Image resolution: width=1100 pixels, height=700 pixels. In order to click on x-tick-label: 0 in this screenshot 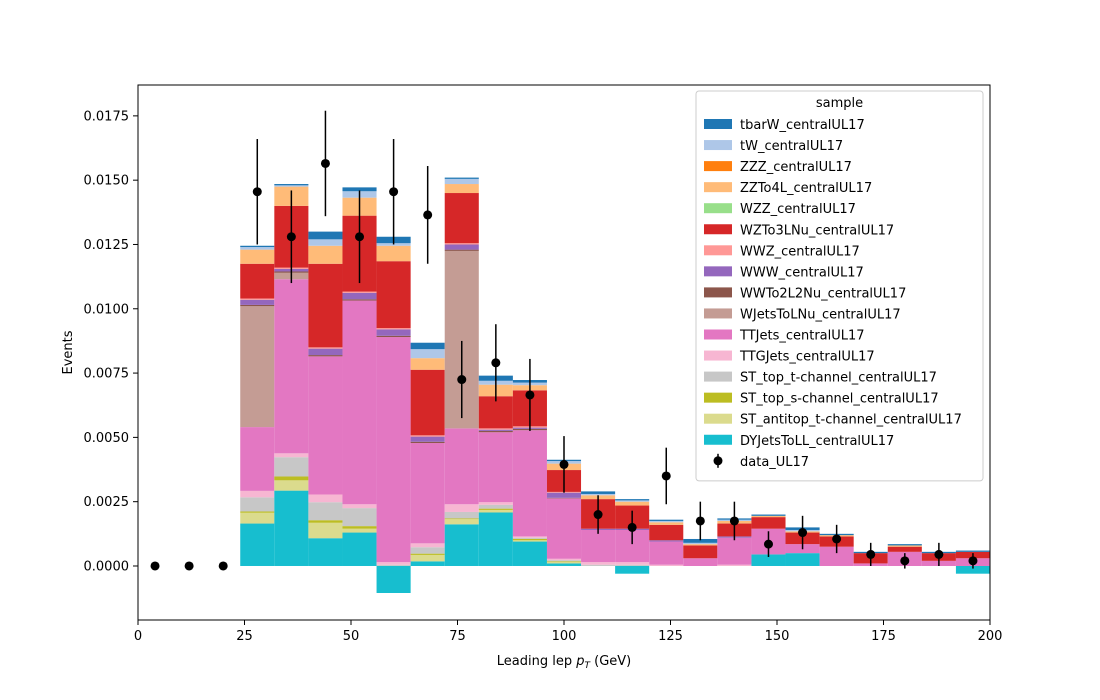, I will do `click(138, 636)`.